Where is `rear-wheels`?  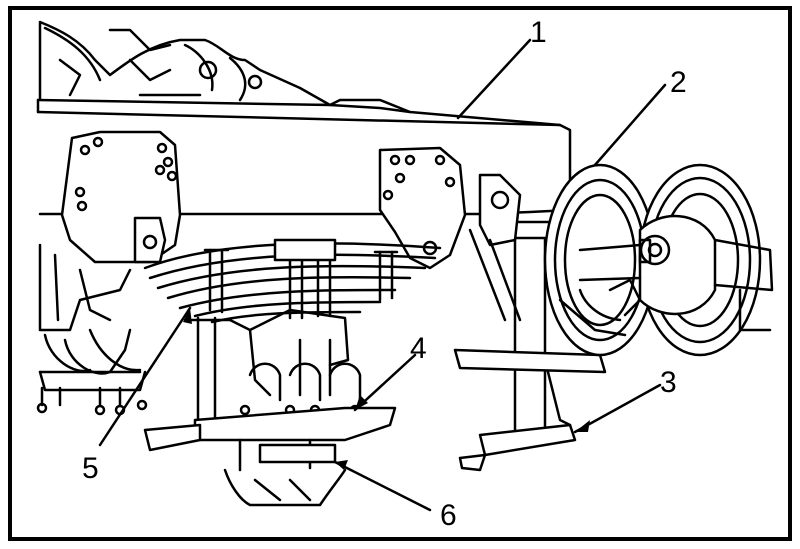
rear-wheels is located at coordinates (658, 260).